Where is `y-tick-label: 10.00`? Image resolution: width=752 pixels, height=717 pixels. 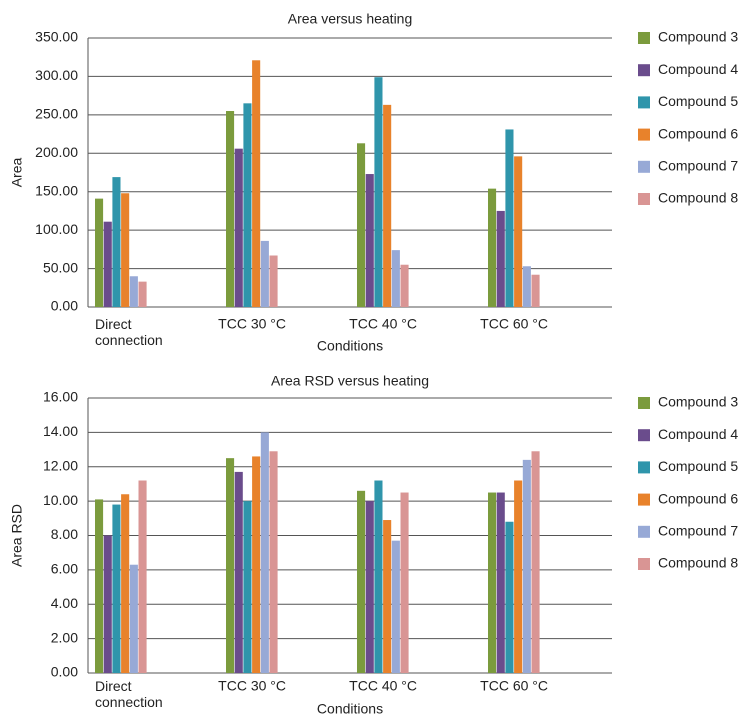 y-tick-label: 10.00 is located at coordinates (60, 500).